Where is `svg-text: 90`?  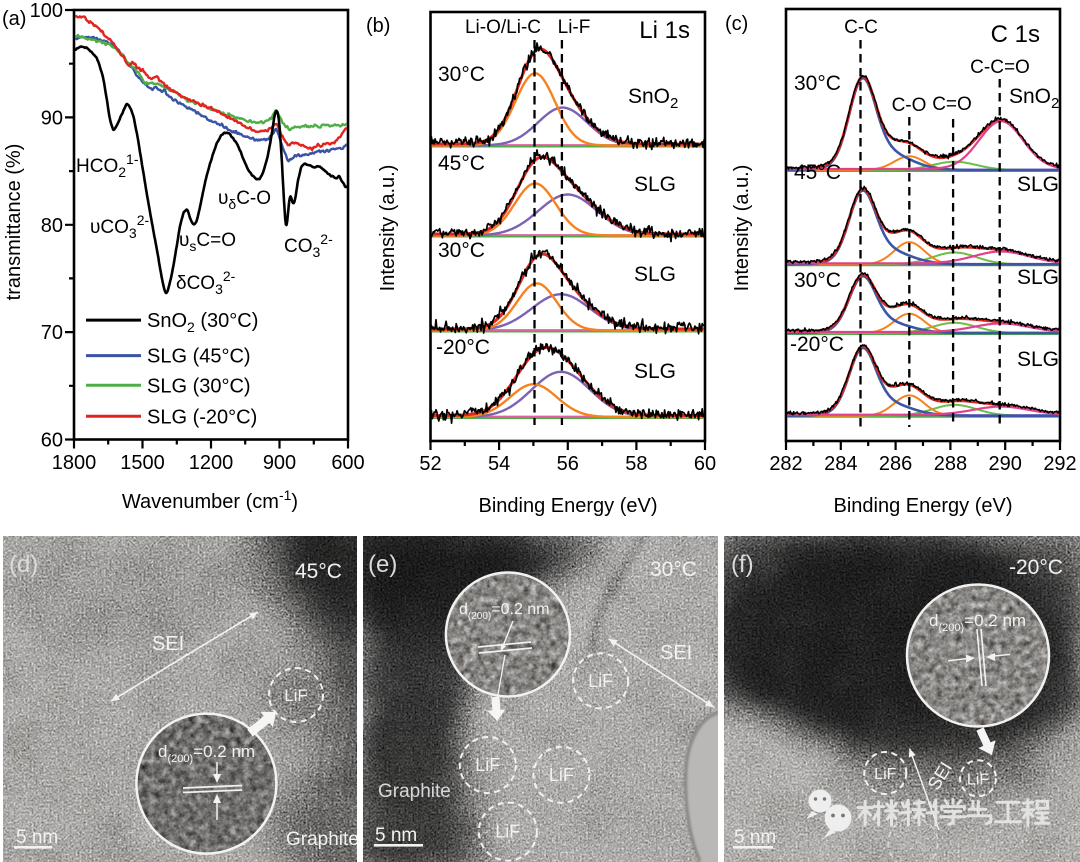 svg-text: 90 is located at coordinates (52, 118).